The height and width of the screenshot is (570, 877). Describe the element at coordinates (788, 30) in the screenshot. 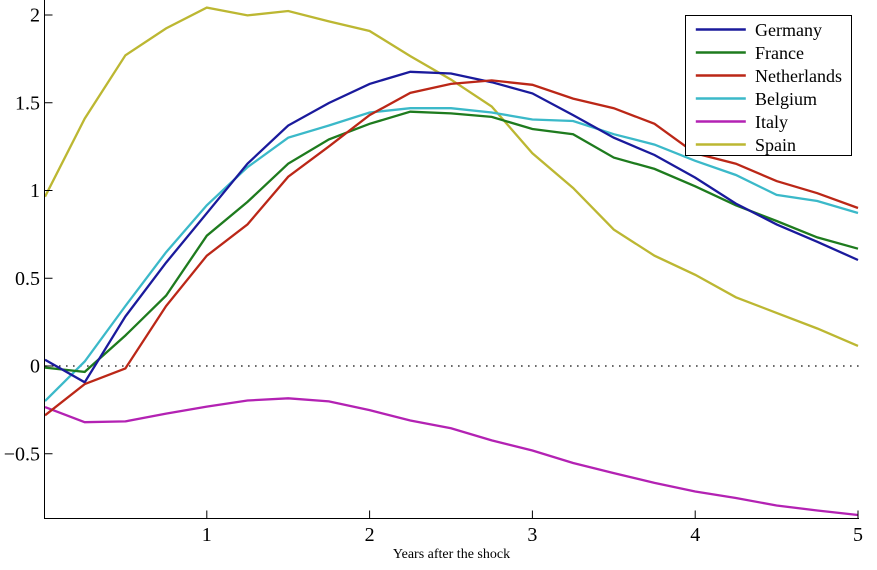

I see `svg-text: Germany` at that location.